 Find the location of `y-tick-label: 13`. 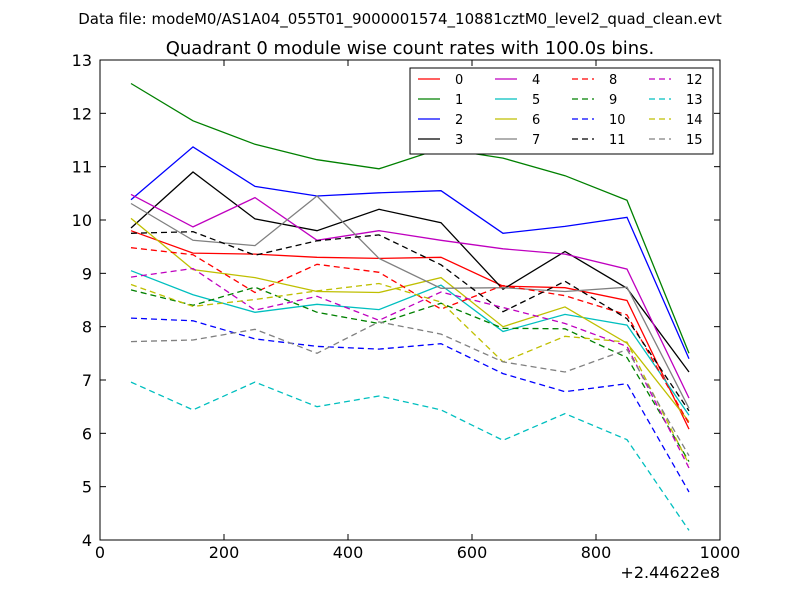

y-tick-label: 13 is located at coordinates (82, 60).